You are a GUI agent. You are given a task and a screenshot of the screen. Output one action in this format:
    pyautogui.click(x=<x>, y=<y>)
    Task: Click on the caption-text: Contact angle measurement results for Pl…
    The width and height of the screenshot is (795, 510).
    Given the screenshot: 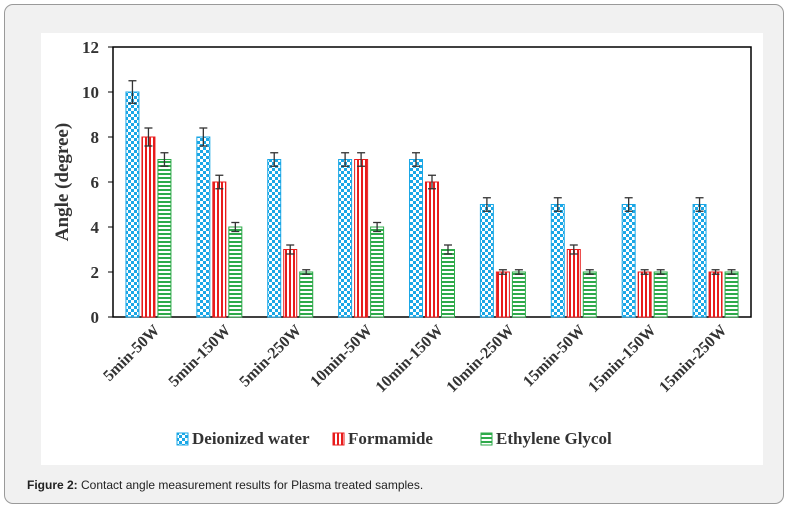 What is the action you would take?
    pyautogui.click(x=250, y=485)
    